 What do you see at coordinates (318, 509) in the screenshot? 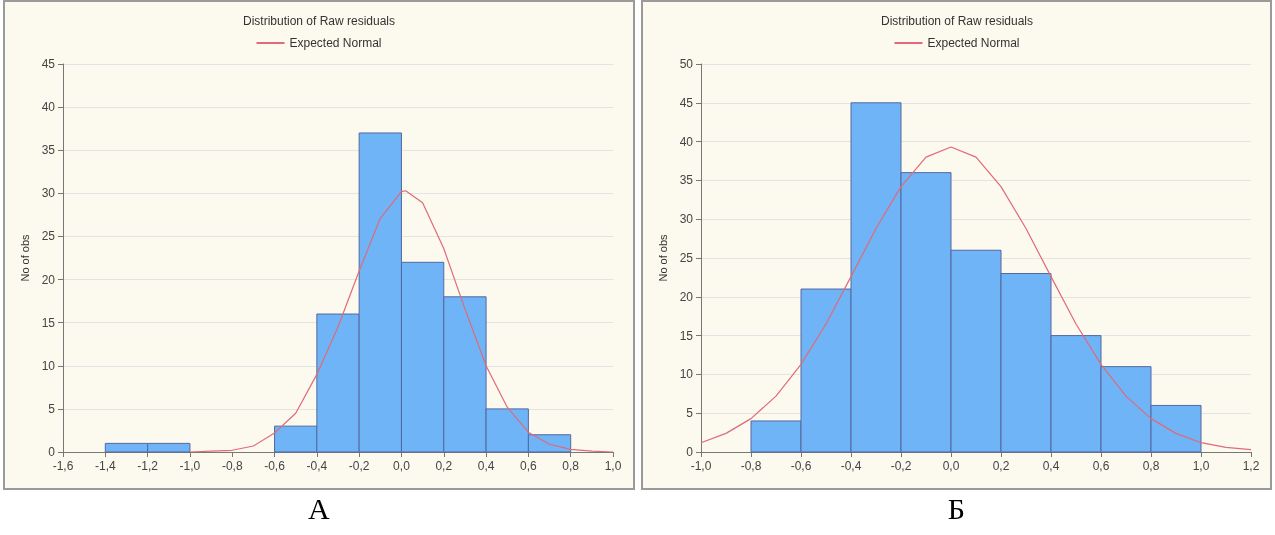
I see `text: A` at bounding box center [318, 509].